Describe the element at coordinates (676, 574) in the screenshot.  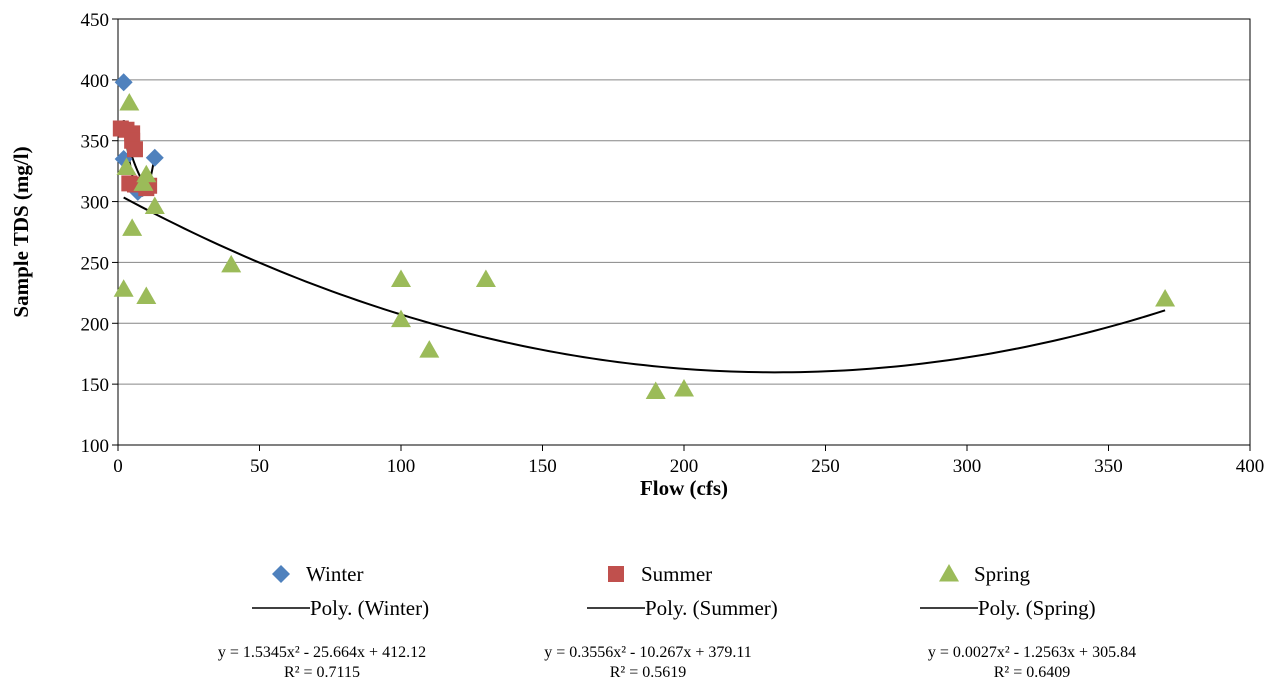
I see `legend-label-summer: Summer` at that location.